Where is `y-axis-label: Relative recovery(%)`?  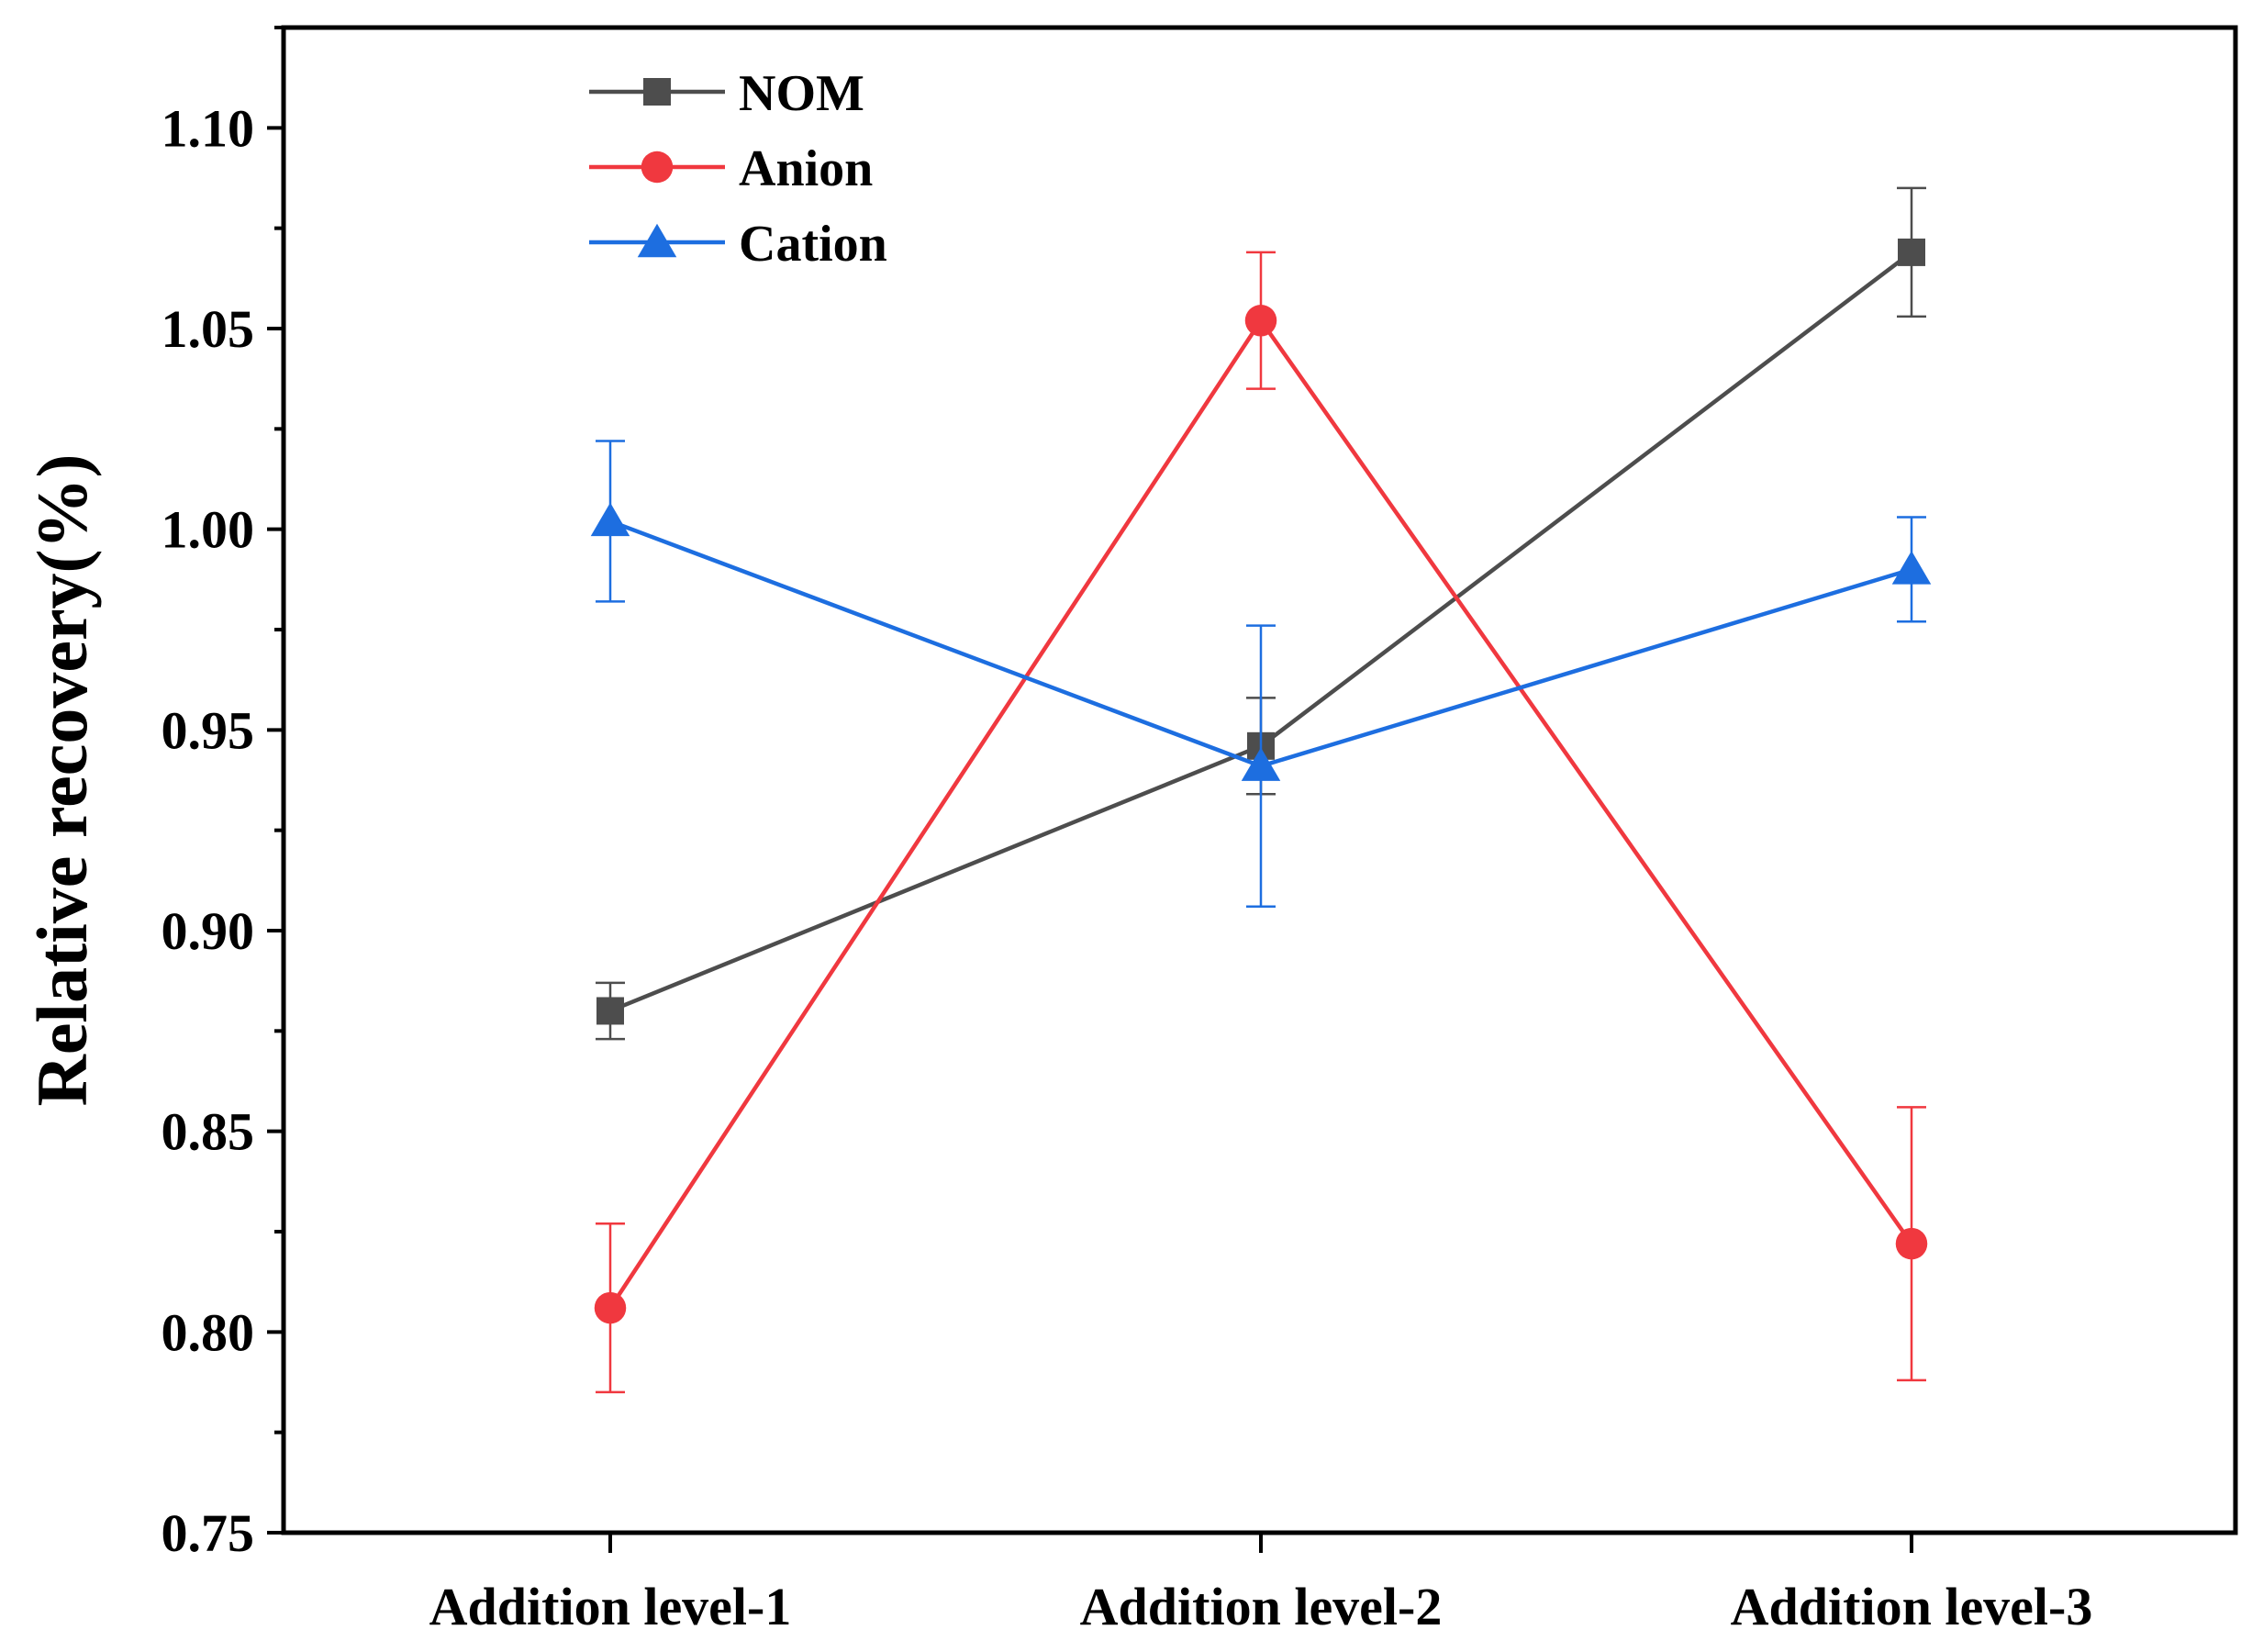 y-axis-label: Relative recovery(%) is located at coordinates (62, 779).